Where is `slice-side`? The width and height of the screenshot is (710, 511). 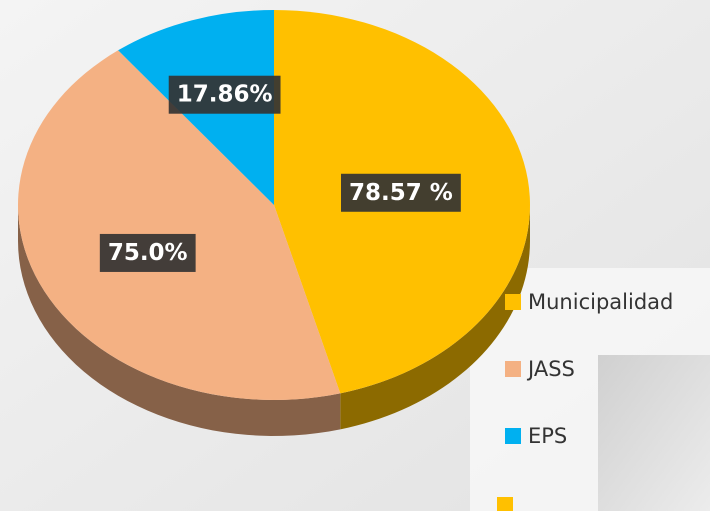 slice-side is located at coordinates (435, 317).